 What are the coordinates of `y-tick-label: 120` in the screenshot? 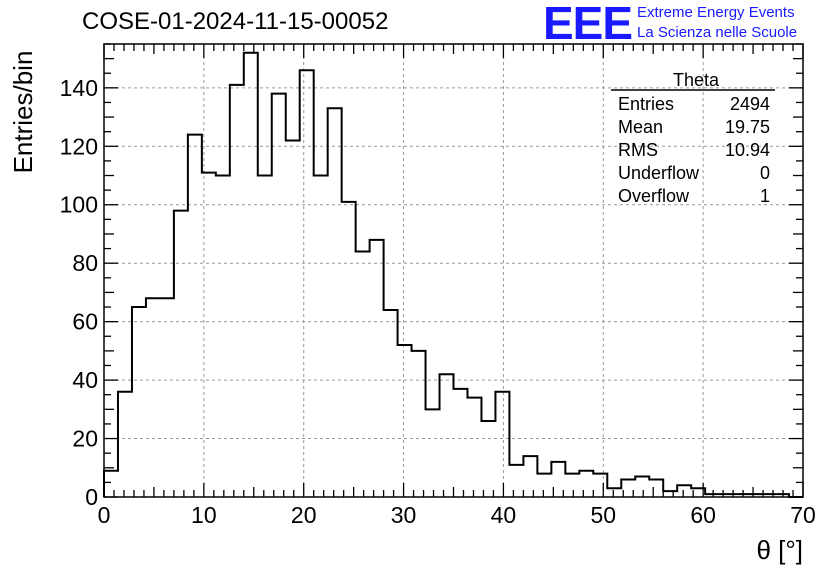 It's located at (79, 146).